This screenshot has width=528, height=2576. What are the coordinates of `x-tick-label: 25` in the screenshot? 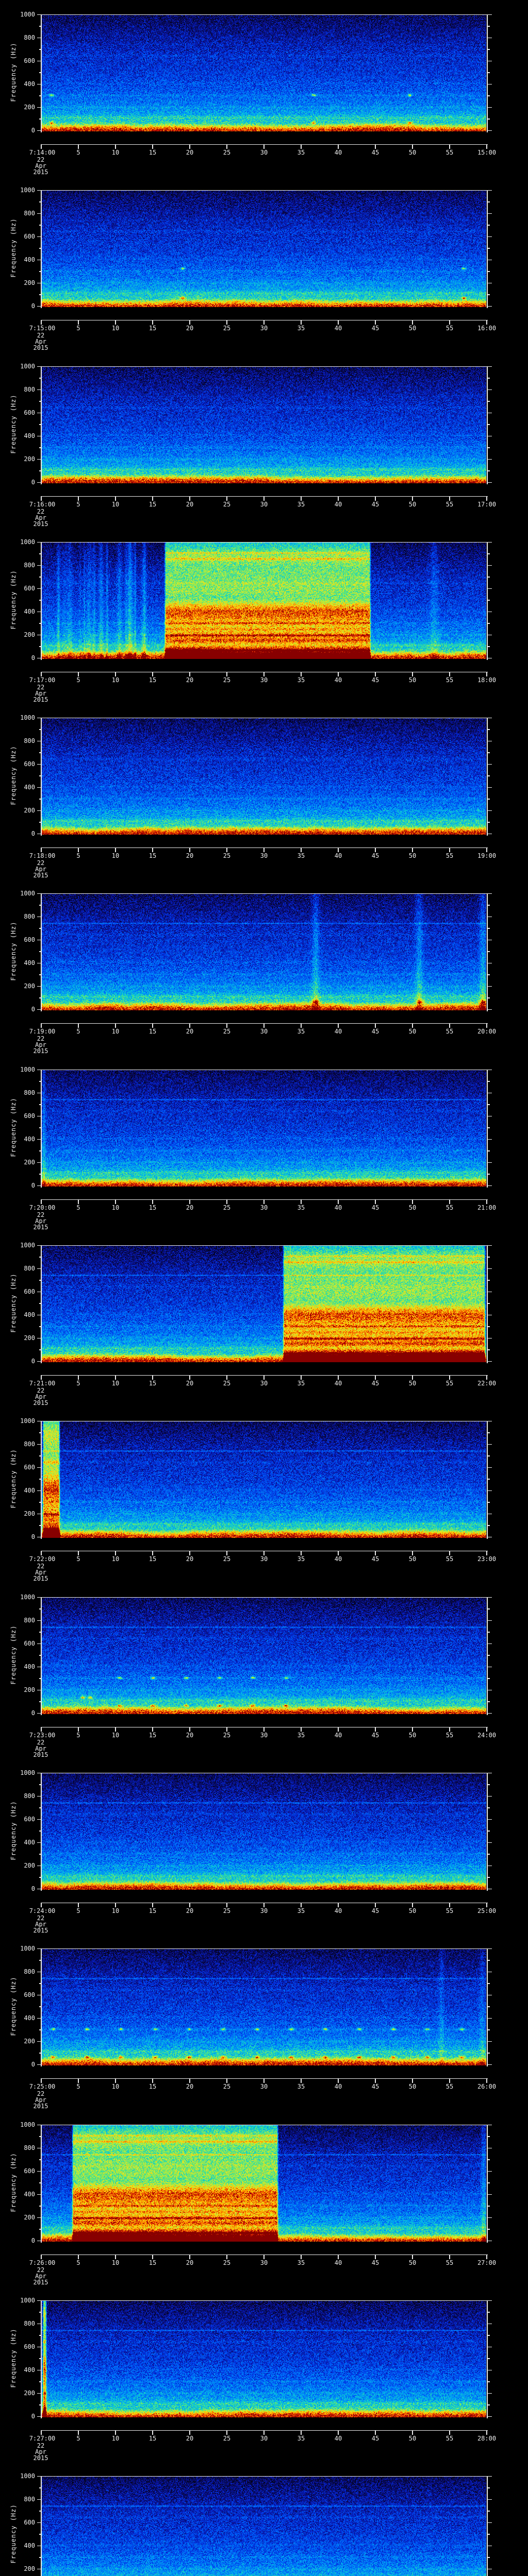 It's located at (227, 1559).